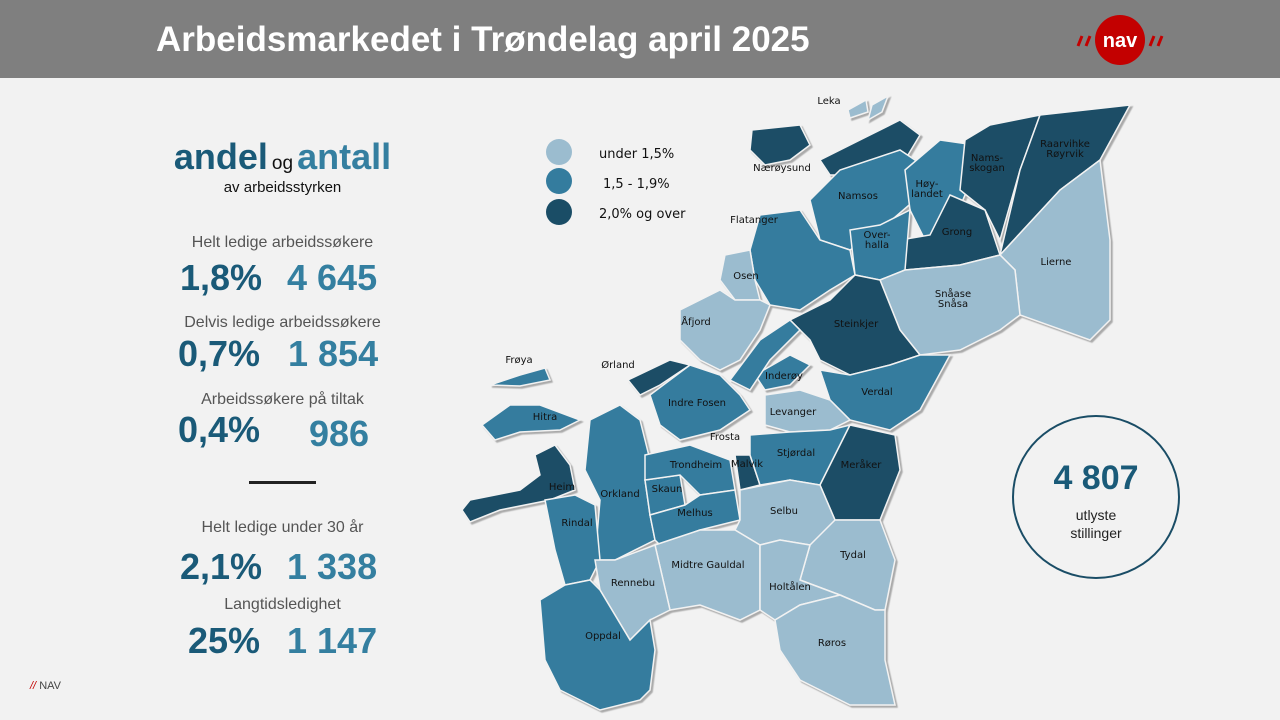  I want to click on label-flatanger: Flatanger, so click(754, 220).